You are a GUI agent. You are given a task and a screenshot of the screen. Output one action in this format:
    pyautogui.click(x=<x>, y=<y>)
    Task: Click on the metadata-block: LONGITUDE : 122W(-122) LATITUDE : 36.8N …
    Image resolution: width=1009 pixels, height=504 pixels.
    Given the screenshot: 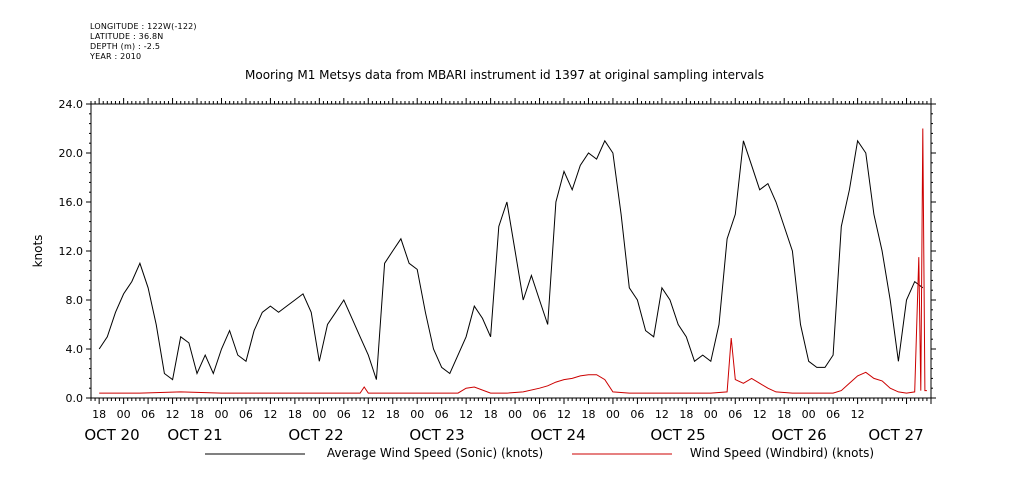 What is the action you would take?
    pyautogui.click(x=143, y=42)
    